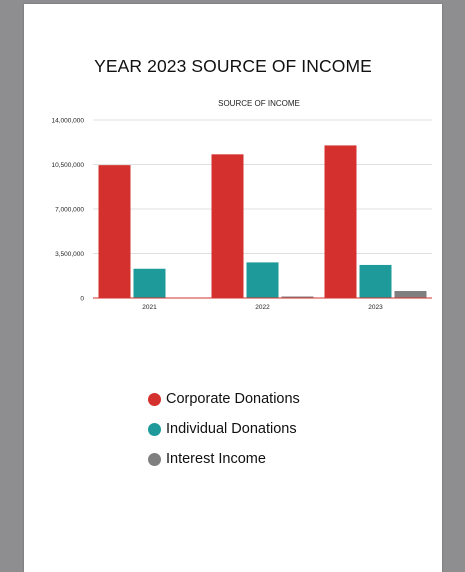  What do you see at coordinates (262, 307) in the screenshot?
I see `x-tick-label: 2022` at bounding box center [262, 307].